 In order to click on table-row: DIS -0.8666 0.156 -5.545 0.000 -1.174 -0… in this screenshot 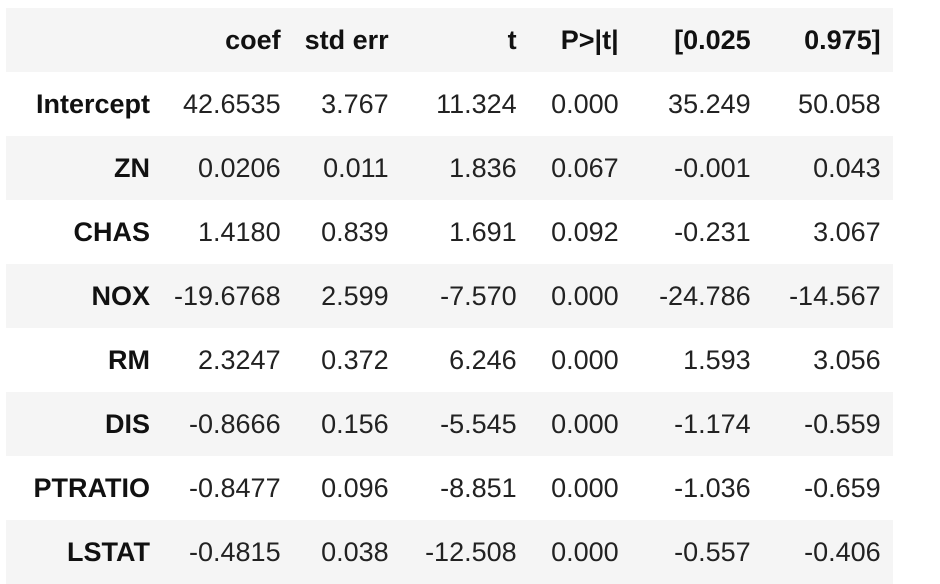, I will do `click(449, 424)`.